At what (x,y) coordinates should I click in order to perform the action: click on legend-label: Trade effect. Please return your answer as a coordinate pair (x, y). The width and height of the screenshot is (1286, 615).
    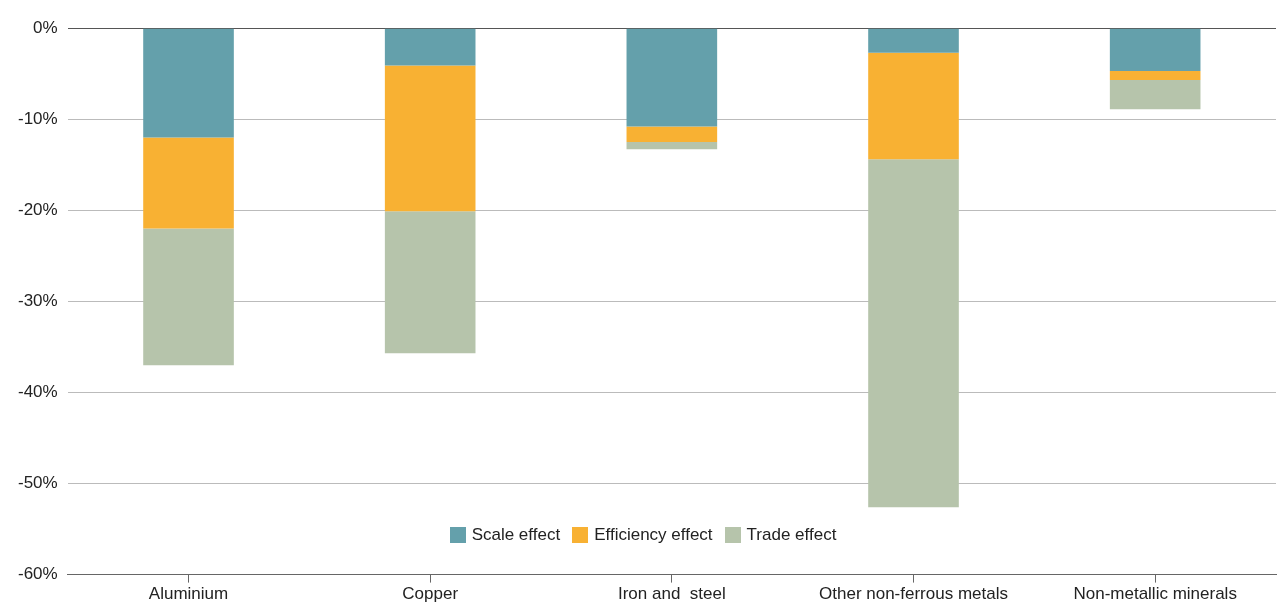
    Looking at the image, I should click on (791, 535).